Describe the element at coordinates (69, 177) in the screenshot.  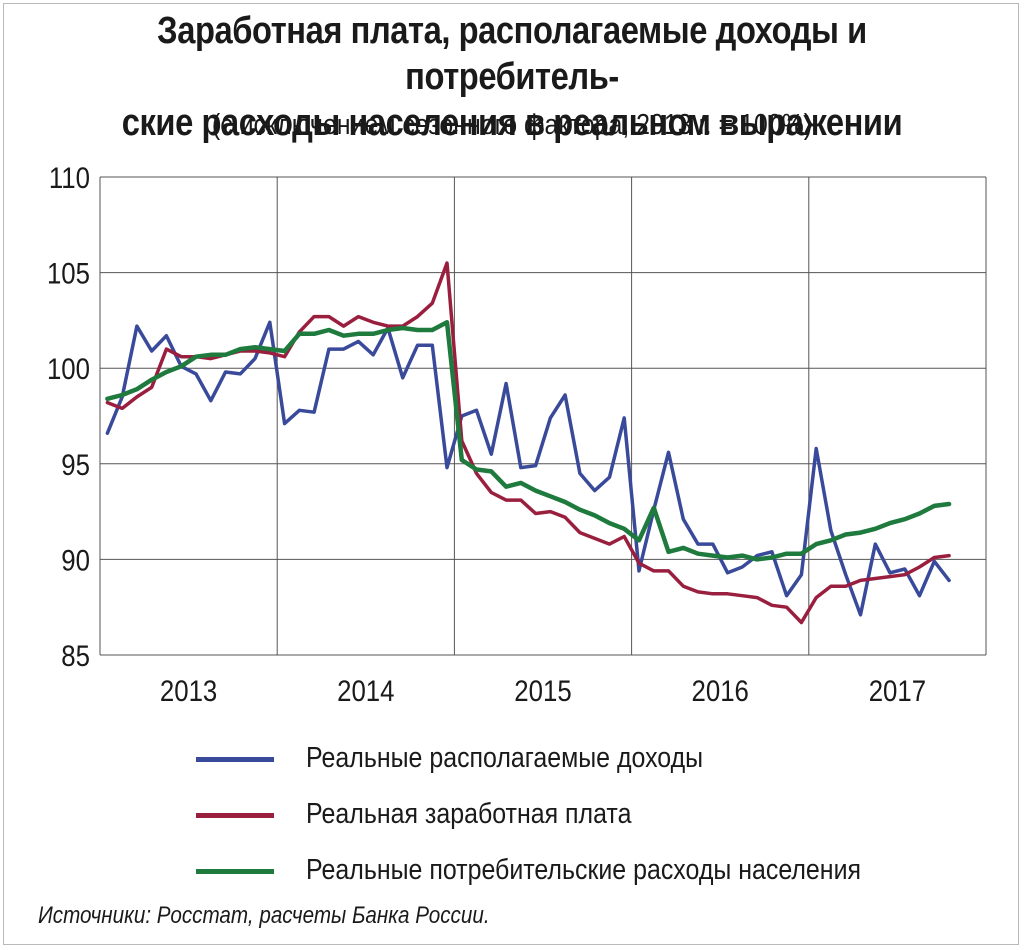
I see `y-tick-label: 110` at that location.